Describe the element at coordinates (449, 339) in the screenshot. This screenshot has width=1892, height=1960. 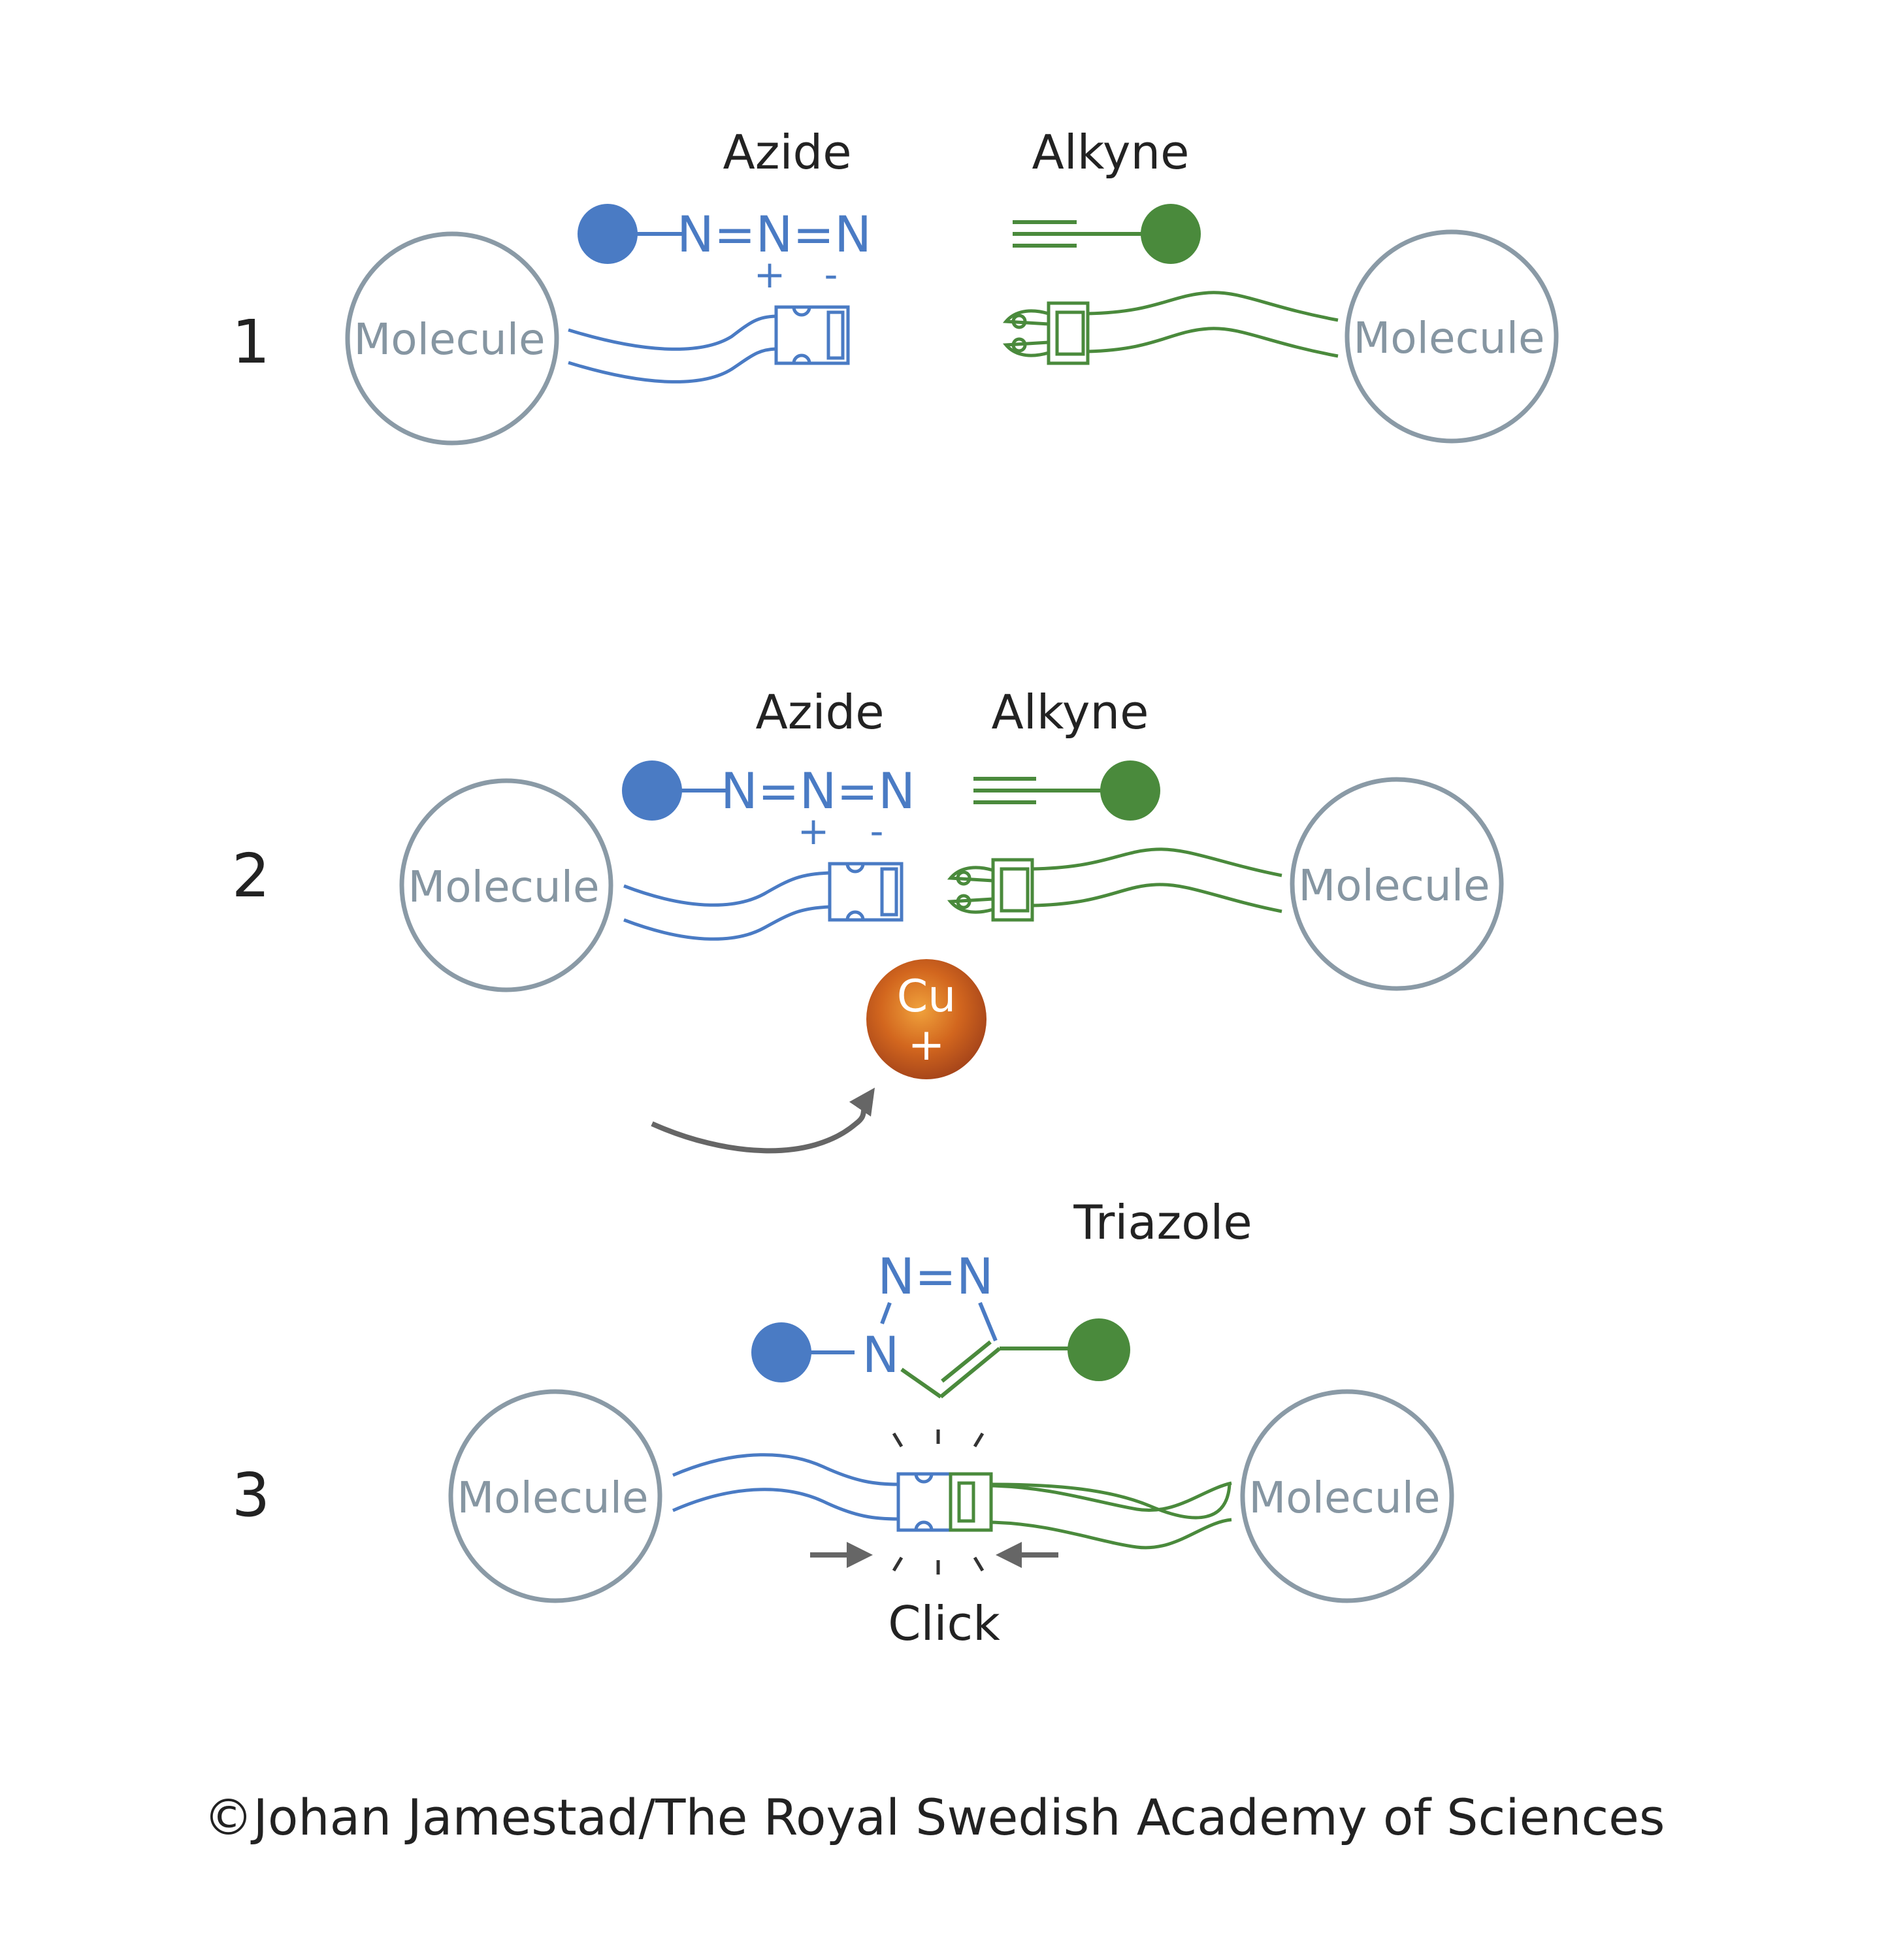
I see `step-1-molecule-left: Molecule` at that location.